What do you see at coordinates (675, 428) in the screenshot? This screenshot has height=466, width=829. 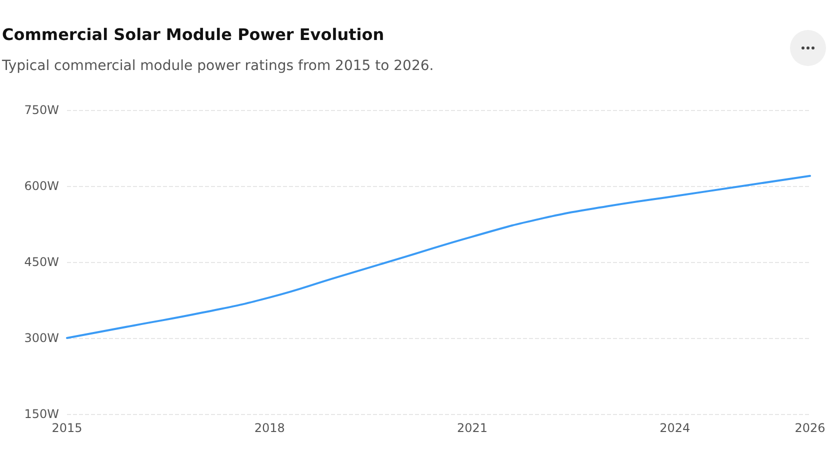 I see `x-tick-label: 2024` at bounding box center [675, 428].